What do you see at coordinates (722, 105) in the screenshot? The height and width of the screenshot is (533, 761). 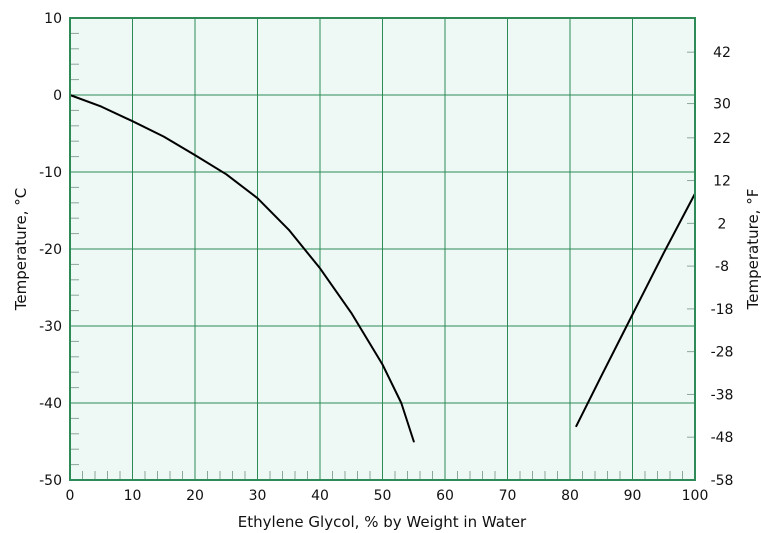 I see `y2-tick-label: 30` at bounding box center [722, 105].